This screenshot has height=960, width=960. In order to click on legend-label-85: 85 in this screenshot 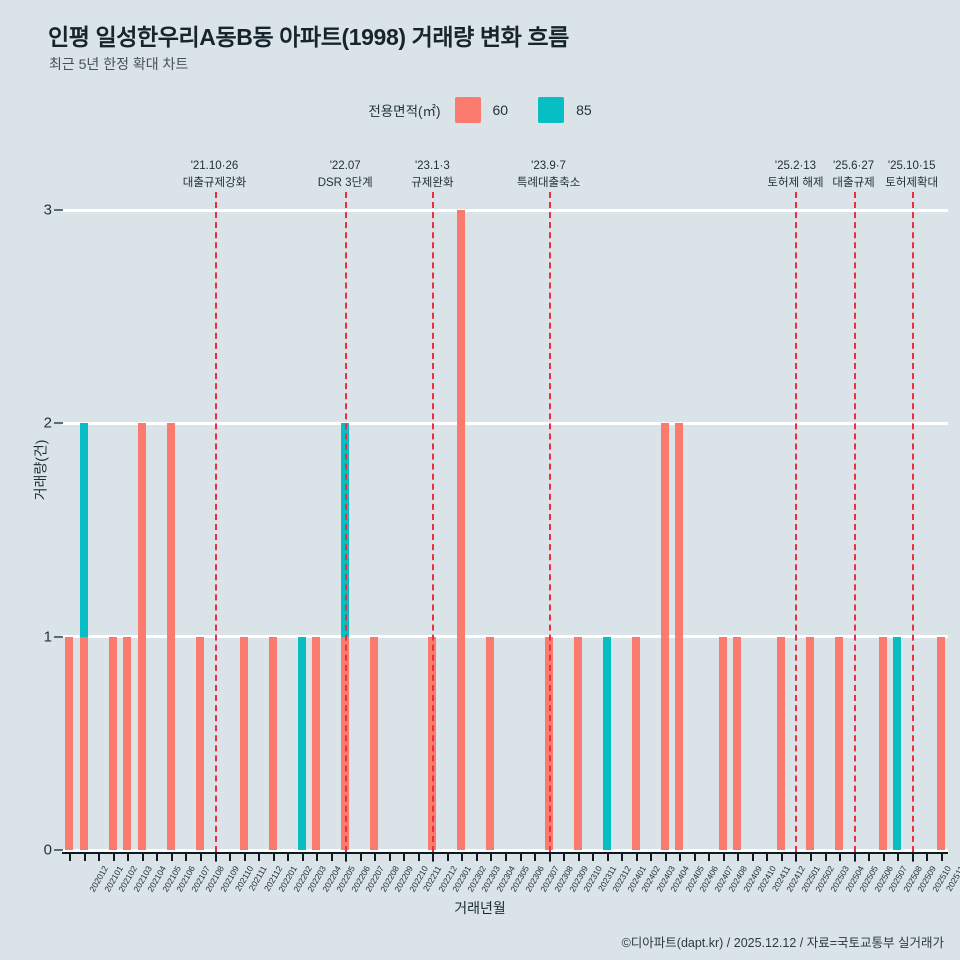, I will do `click(584, 110)`.